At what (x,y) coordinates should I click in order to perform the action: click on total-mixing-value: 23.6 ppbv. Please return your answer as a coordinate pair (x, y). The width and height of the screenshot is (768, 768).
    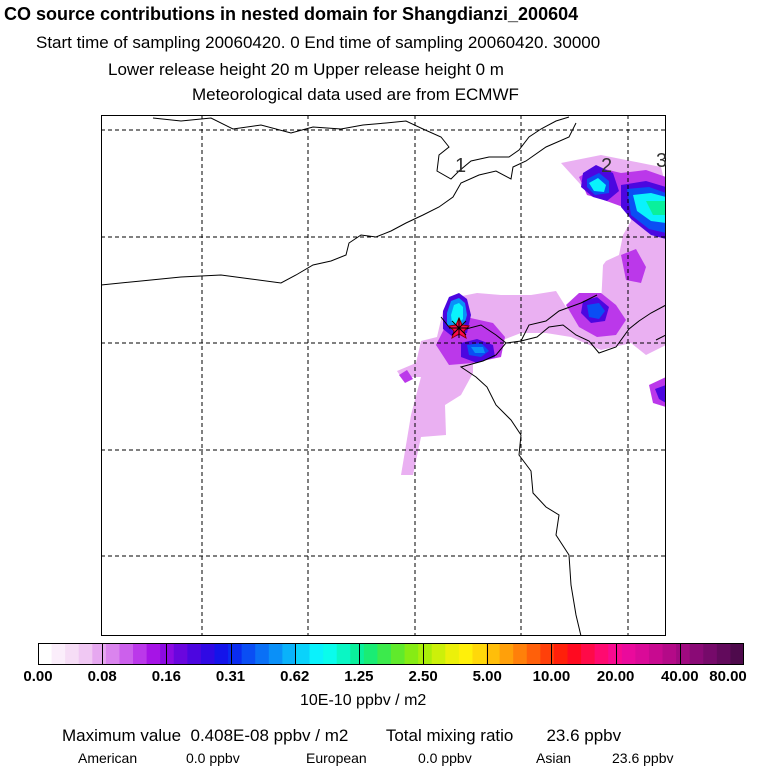
    Looking at the image, I should click on (584, 735).